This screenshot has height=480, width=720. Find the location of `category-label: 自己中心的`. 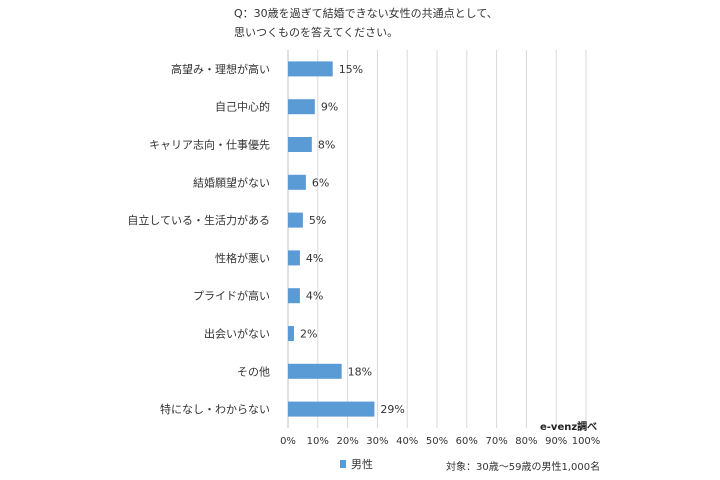

category-label: 自己中心的 is located at coordinates (242, 107).